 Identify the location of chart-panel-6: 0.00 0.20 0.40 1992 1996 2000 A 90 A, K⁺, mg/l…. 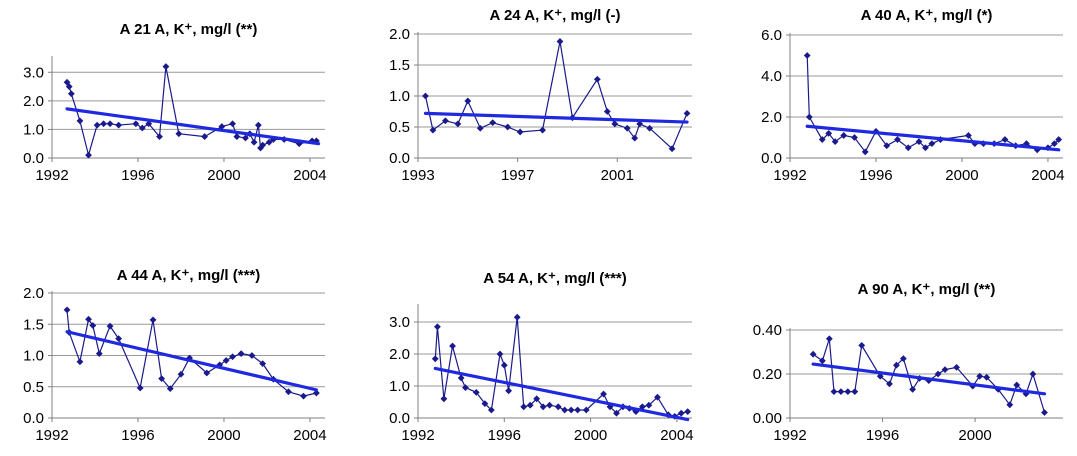
(908, 362).